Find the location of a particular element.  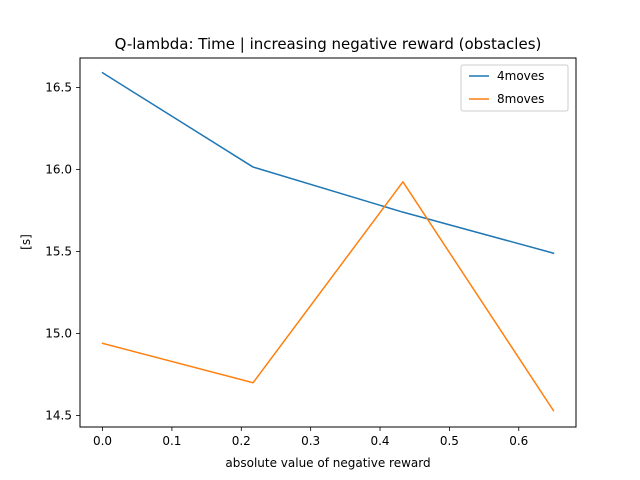

x-axis-label: absolute value of negative reward is located at coordinates (327, 463).